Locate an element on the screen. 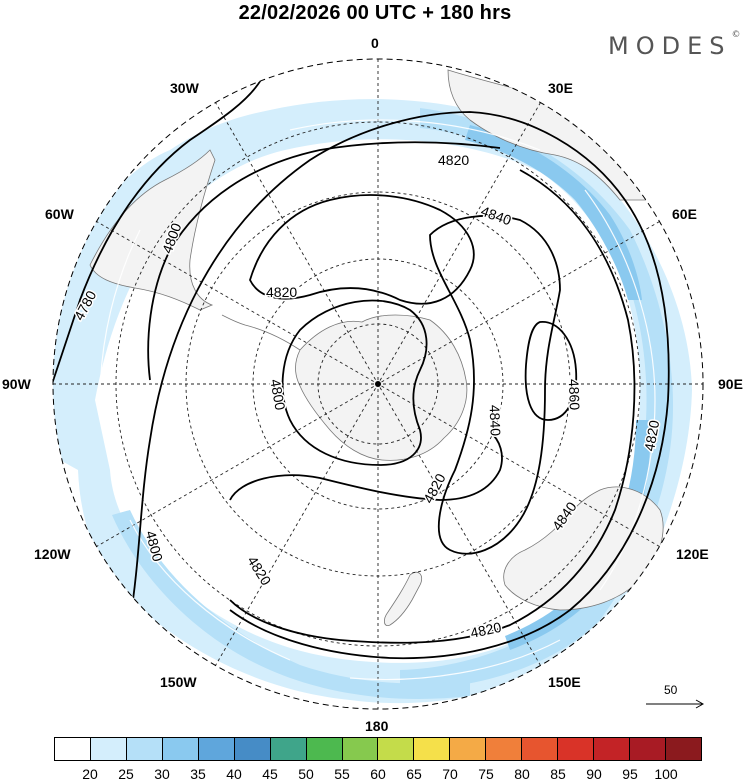 Image resolution: width=750 pixels, height=782 pixels. jet-core-east is located at coordinates (553, 212).